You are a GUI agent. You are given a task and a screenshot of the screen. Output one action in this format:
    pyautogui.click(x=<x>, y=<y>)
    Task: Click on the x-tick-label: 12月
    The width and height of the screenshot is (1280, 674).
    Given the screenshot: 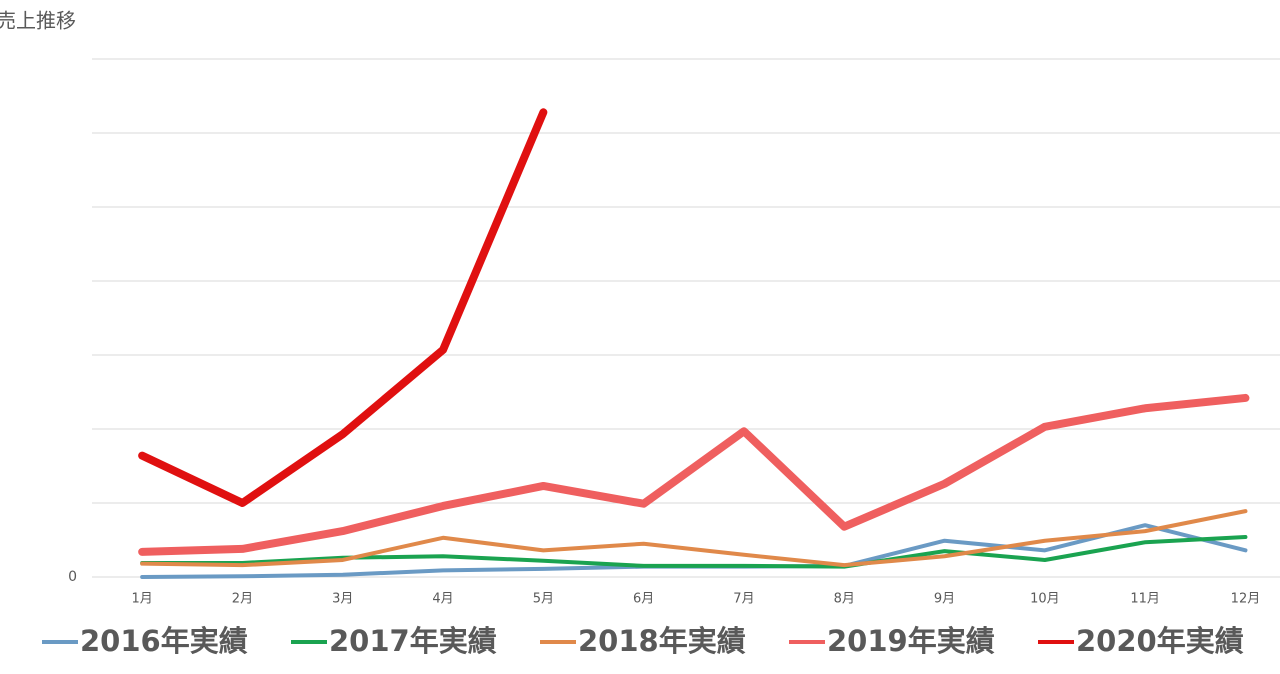 What is the action you would take?
    pyautogui.click(x=1246, y=599)
    